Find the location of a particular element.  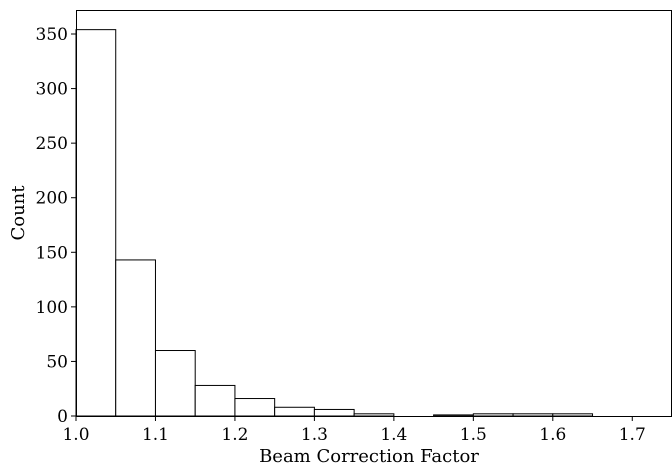

x-tick-label: 1.1 is located at coordinates (155, 435).